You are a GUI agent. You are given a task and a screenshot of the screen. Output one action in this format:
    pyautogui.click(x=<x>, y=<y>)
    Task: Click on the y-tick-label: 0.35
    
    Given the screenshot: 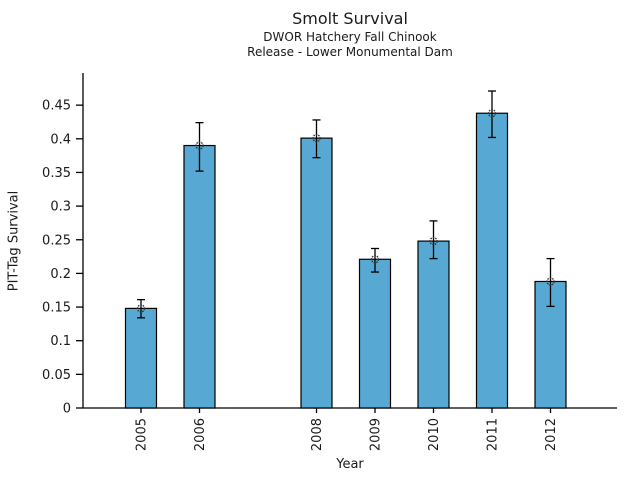 What is the action you would take?
    pyautogui.click(x=56, y=173)
    